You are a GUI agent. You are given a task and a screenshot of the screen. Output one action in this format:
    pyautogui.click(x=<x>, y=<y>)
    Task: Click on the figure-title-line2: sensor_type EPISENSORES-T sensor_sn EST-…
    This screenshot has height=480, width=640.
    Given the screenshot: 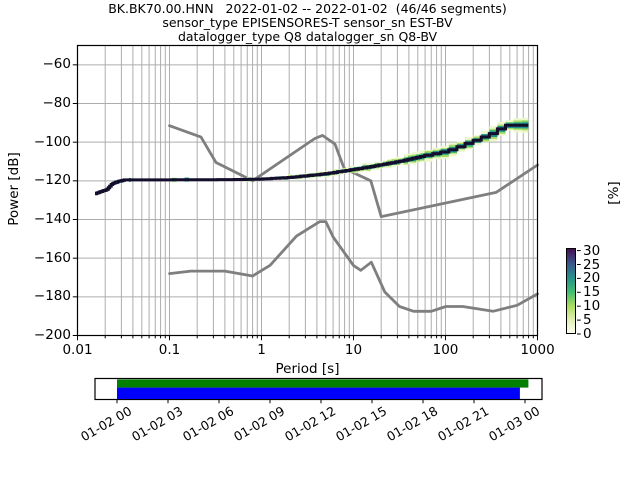 What is the action you would take?
    pyautogui.click(x=307, y=22)
    